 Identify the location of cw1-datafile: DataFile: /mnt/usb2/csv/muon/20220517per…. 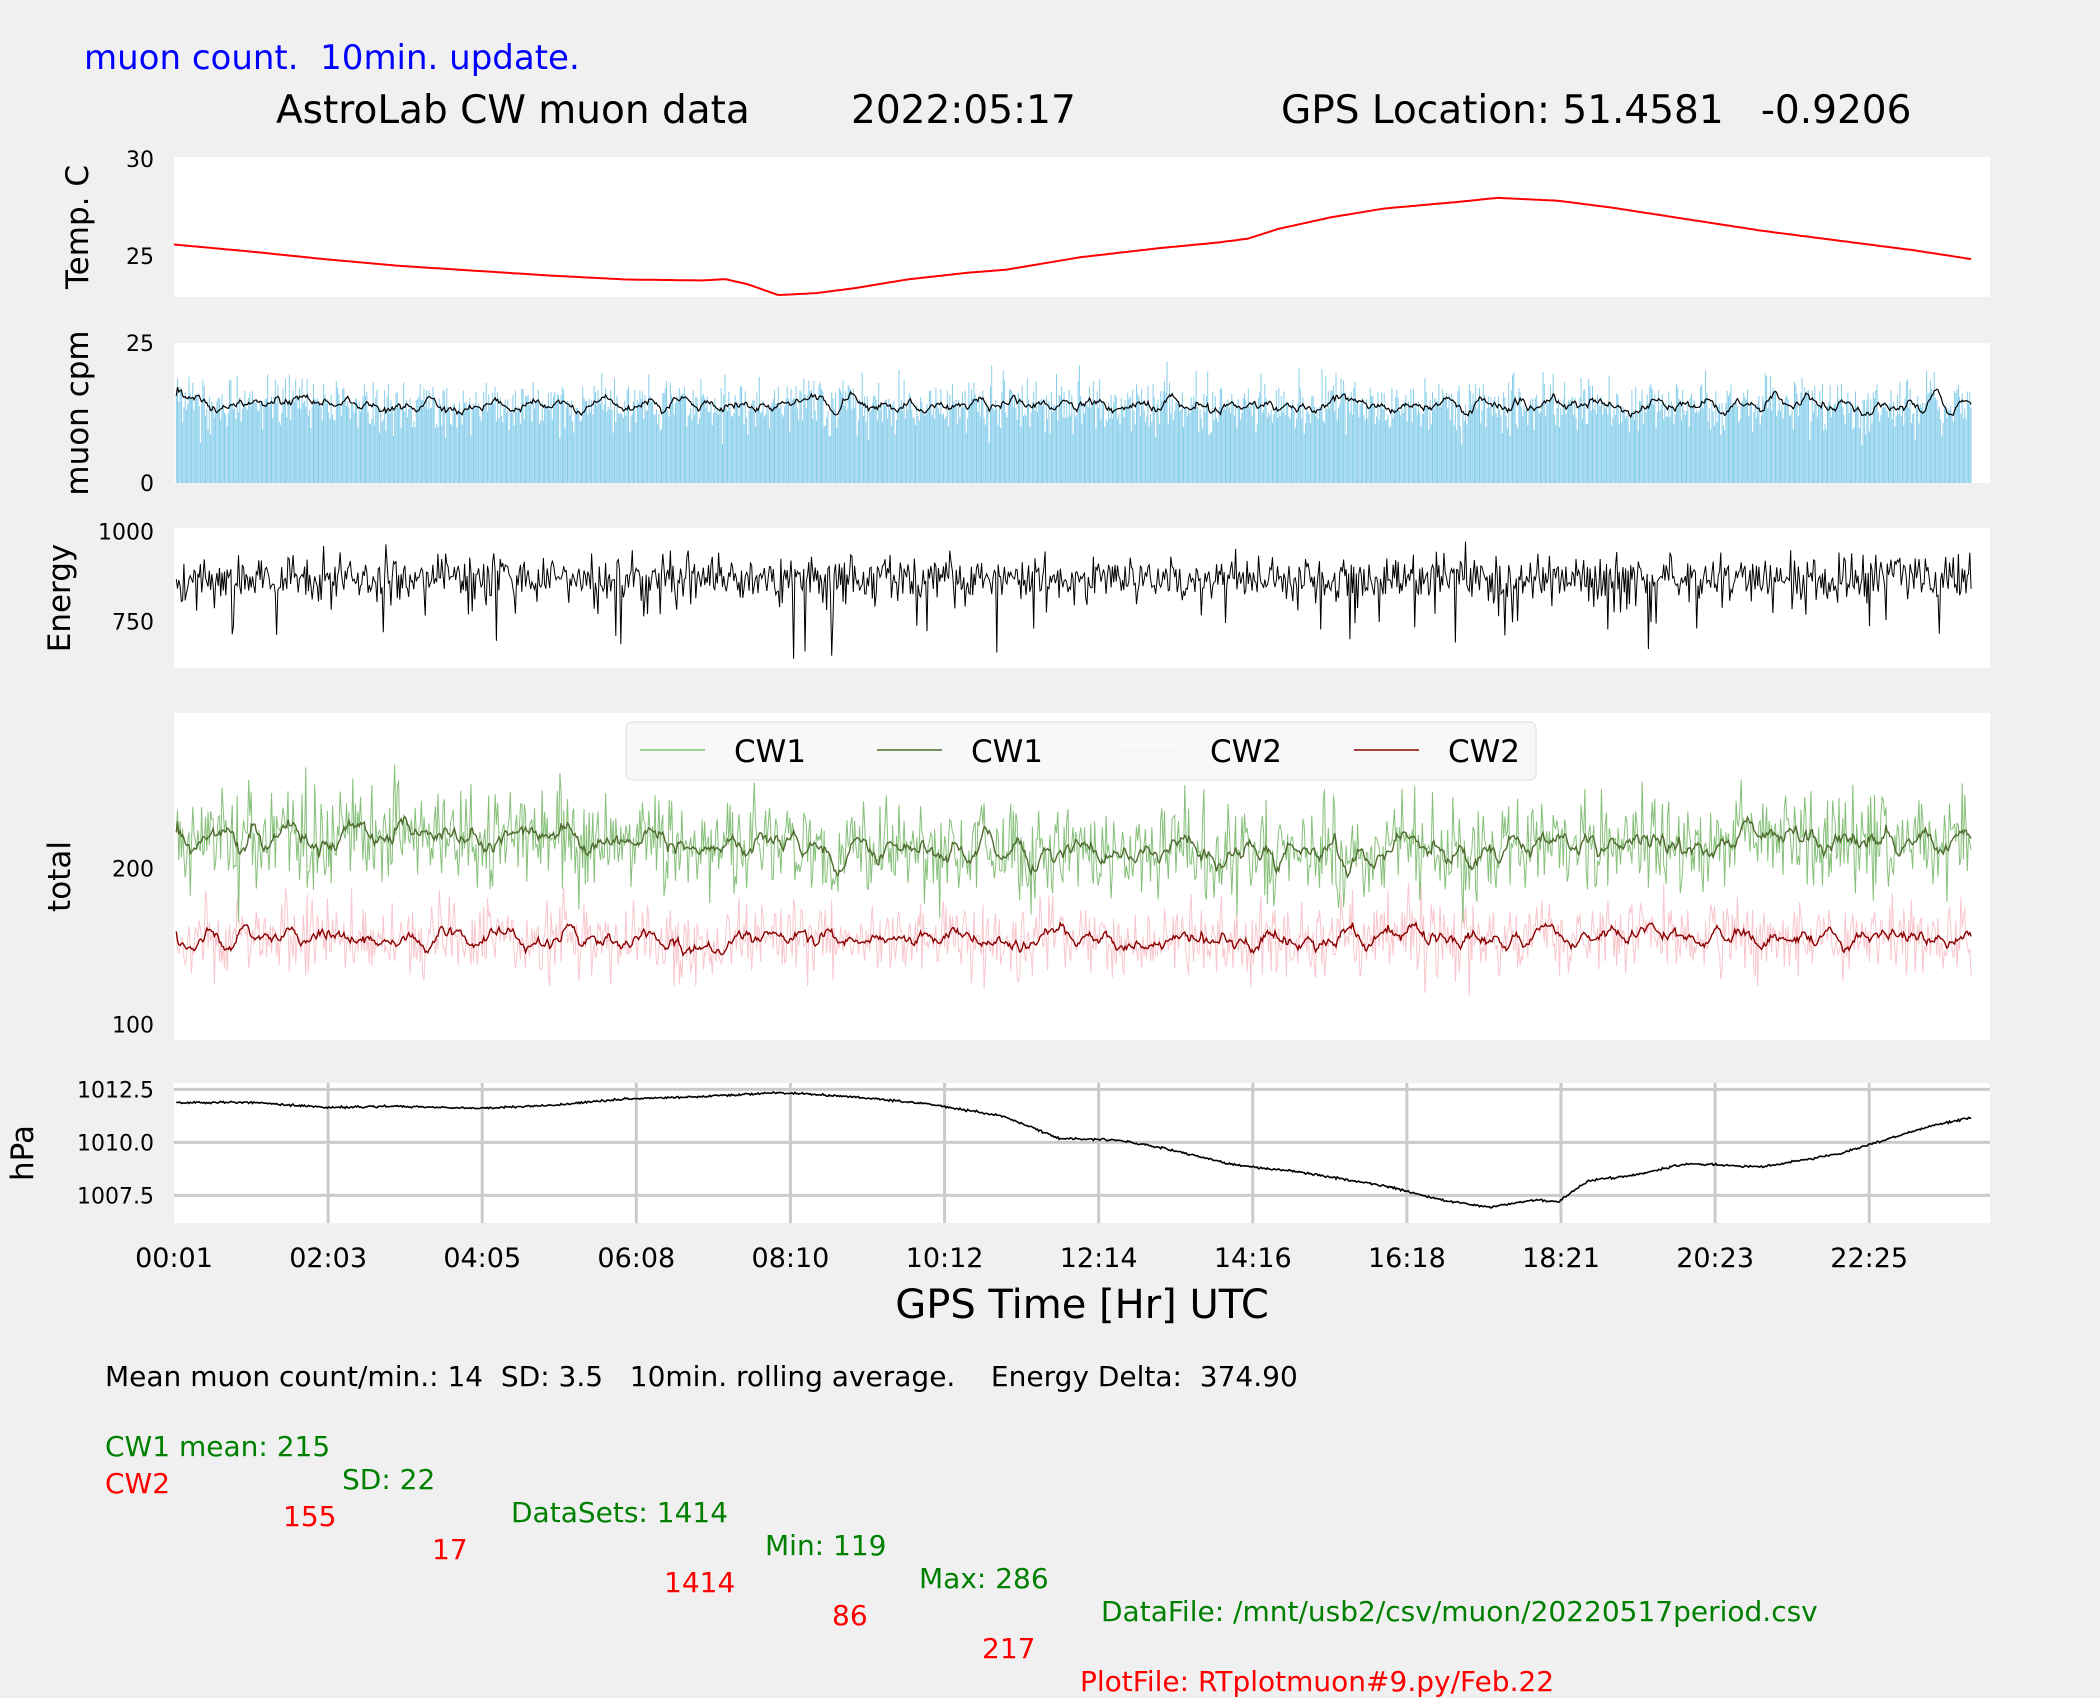
(1459, 1611).